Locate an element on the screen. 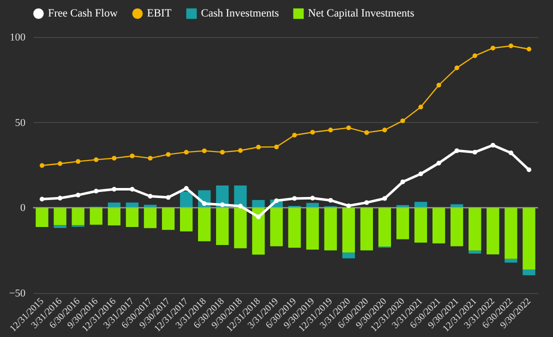 The image size is (553, 337). legend-label: EBIT is located at coordinates (159, 14).